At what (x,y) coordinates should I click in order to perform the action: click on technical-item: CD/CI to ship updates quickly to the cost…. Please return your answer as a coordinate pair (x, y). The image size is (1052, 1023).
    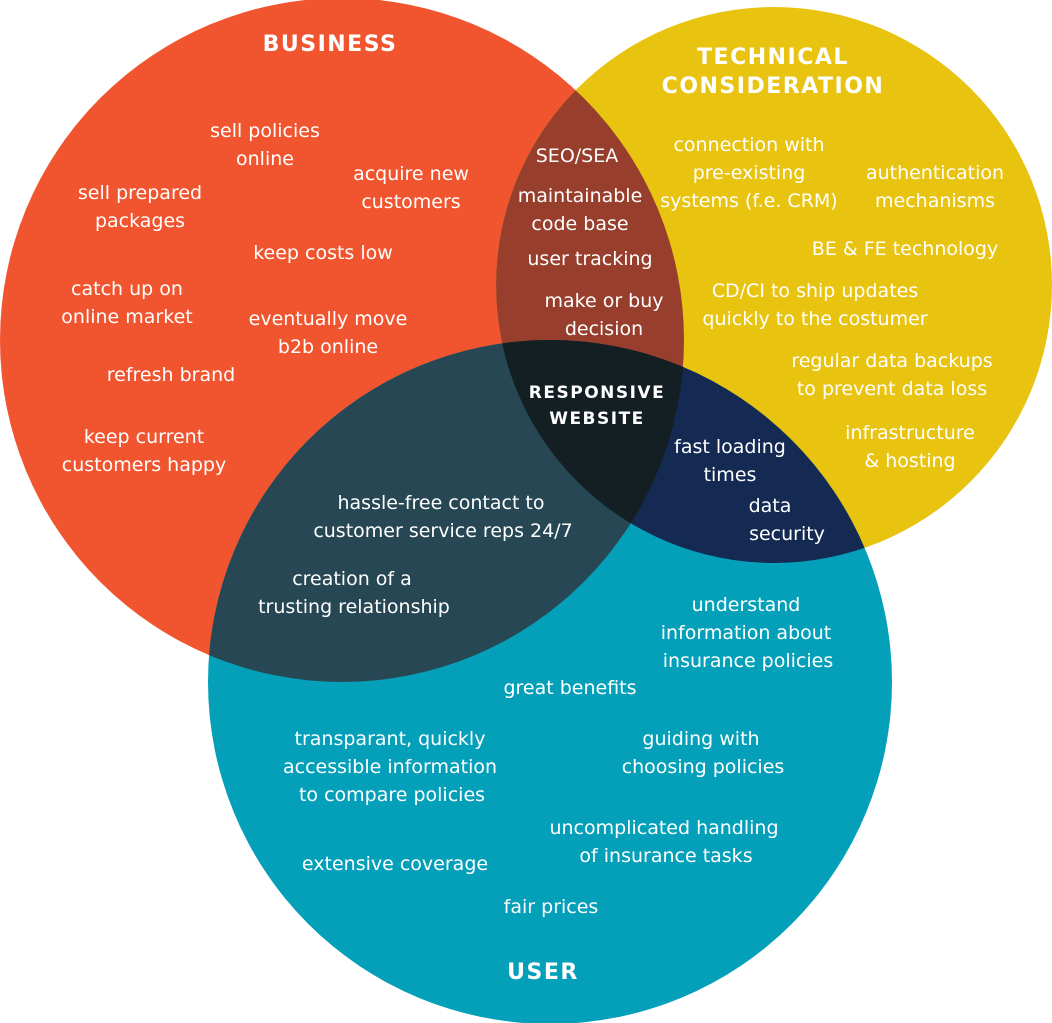
    Looking at the image, I should click on (814, 305).